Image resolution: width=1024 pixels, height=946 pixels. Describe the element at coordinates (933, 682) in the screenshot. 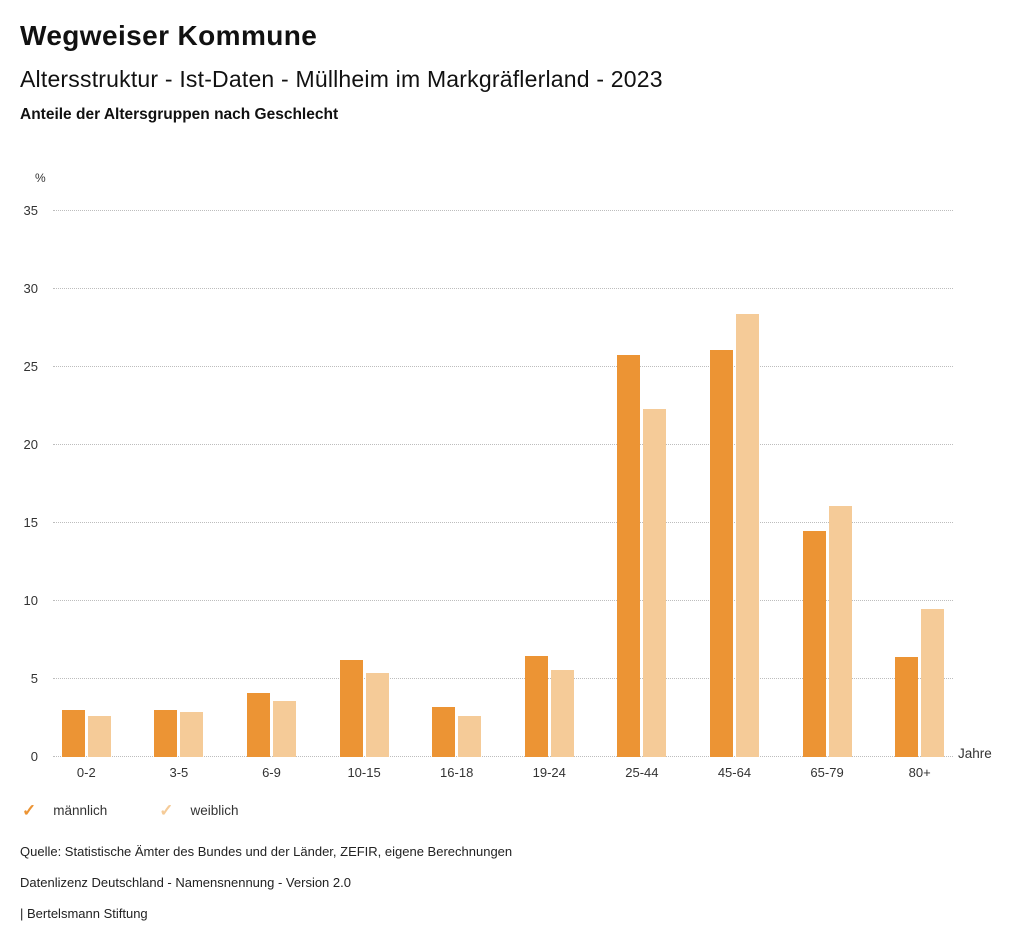

I see `bar-weiblich-80+` at that location.